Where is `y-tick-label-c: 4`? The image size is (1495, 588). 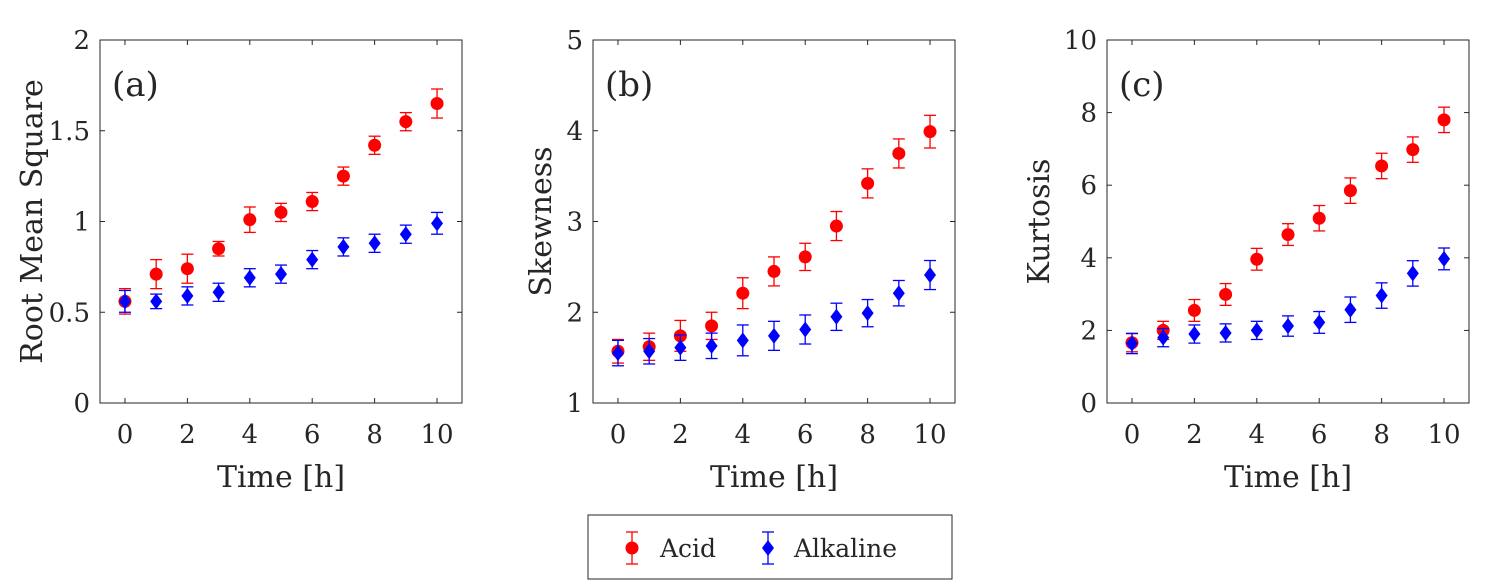
y-tick-label-c: 4 is located at coordinates (1088, 259).